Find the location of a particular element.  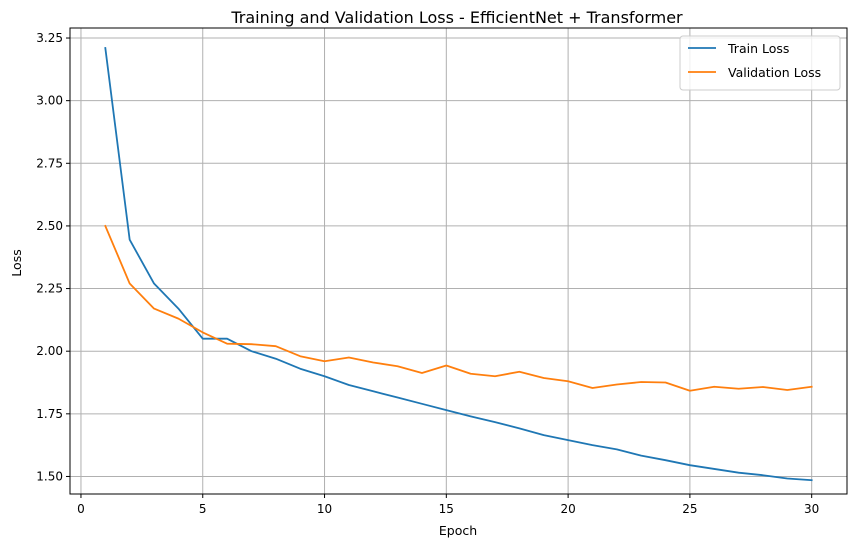

x-tick-label: 0 is located at coordinates (81, 509).